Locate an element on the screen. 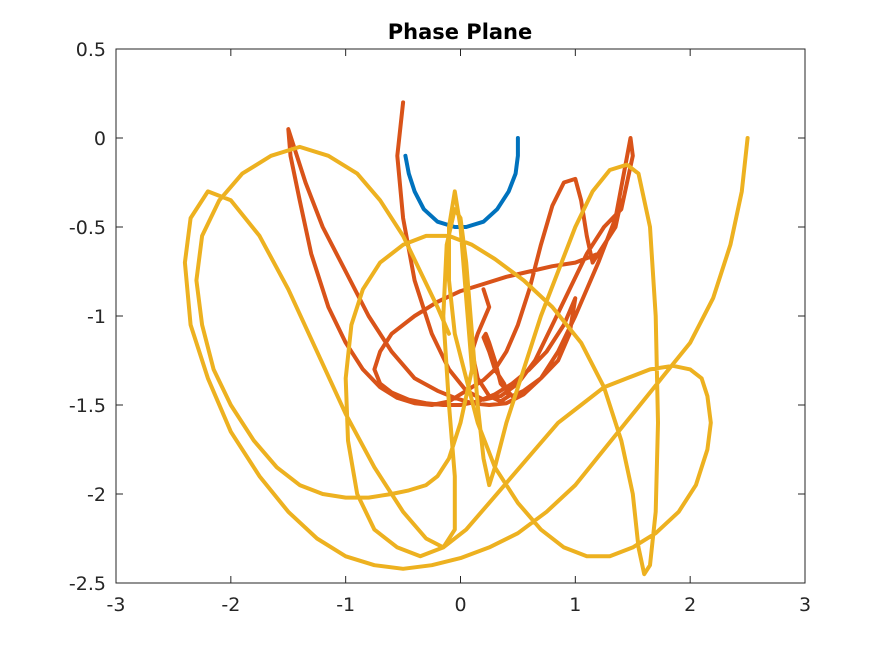 The width and height of the screenshot is (891, 661). y-tick-label: -2.5 is located at coordinates (87, 584).